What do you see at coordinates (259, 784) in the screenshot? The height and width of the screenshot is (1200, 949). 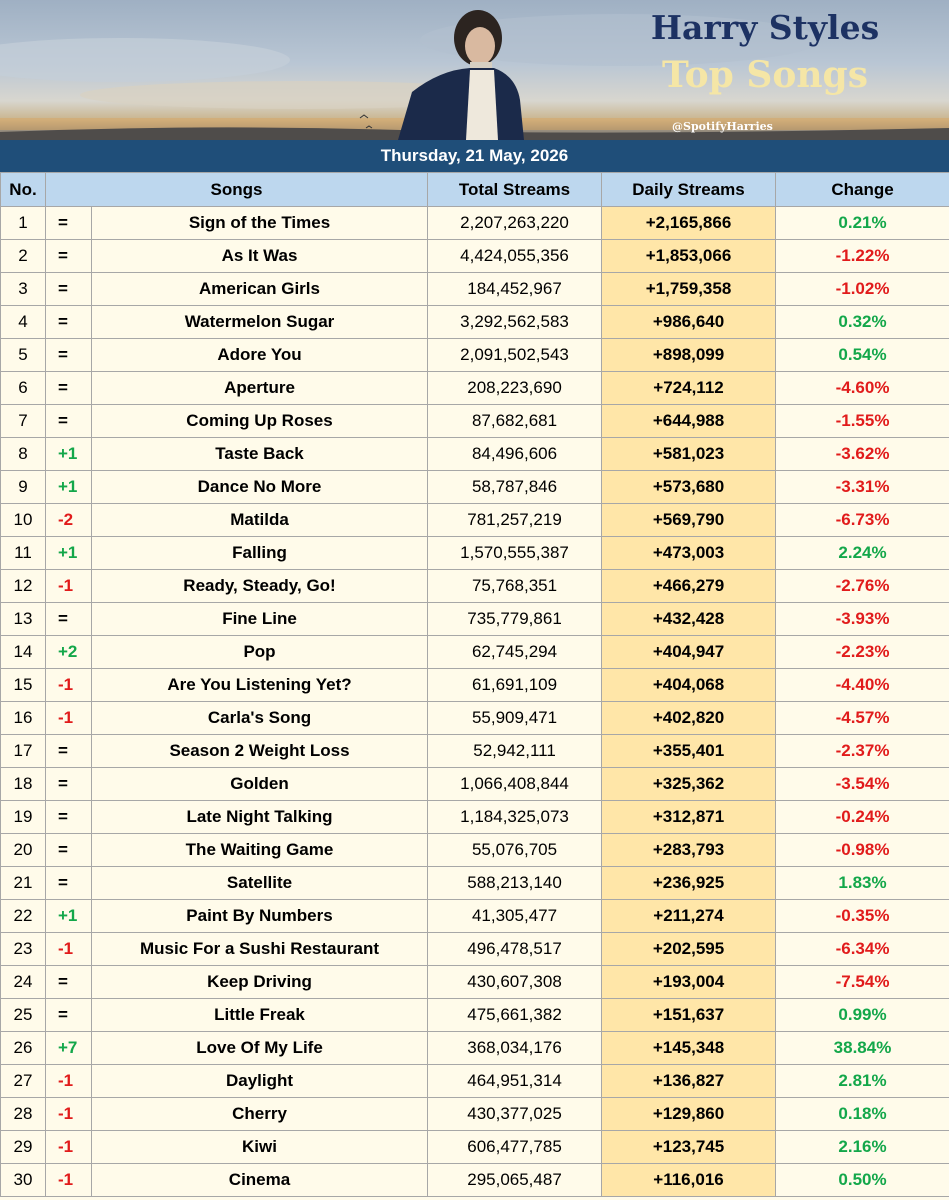 I see `song-title-cell: Golden` at bounding box center [259, 784].